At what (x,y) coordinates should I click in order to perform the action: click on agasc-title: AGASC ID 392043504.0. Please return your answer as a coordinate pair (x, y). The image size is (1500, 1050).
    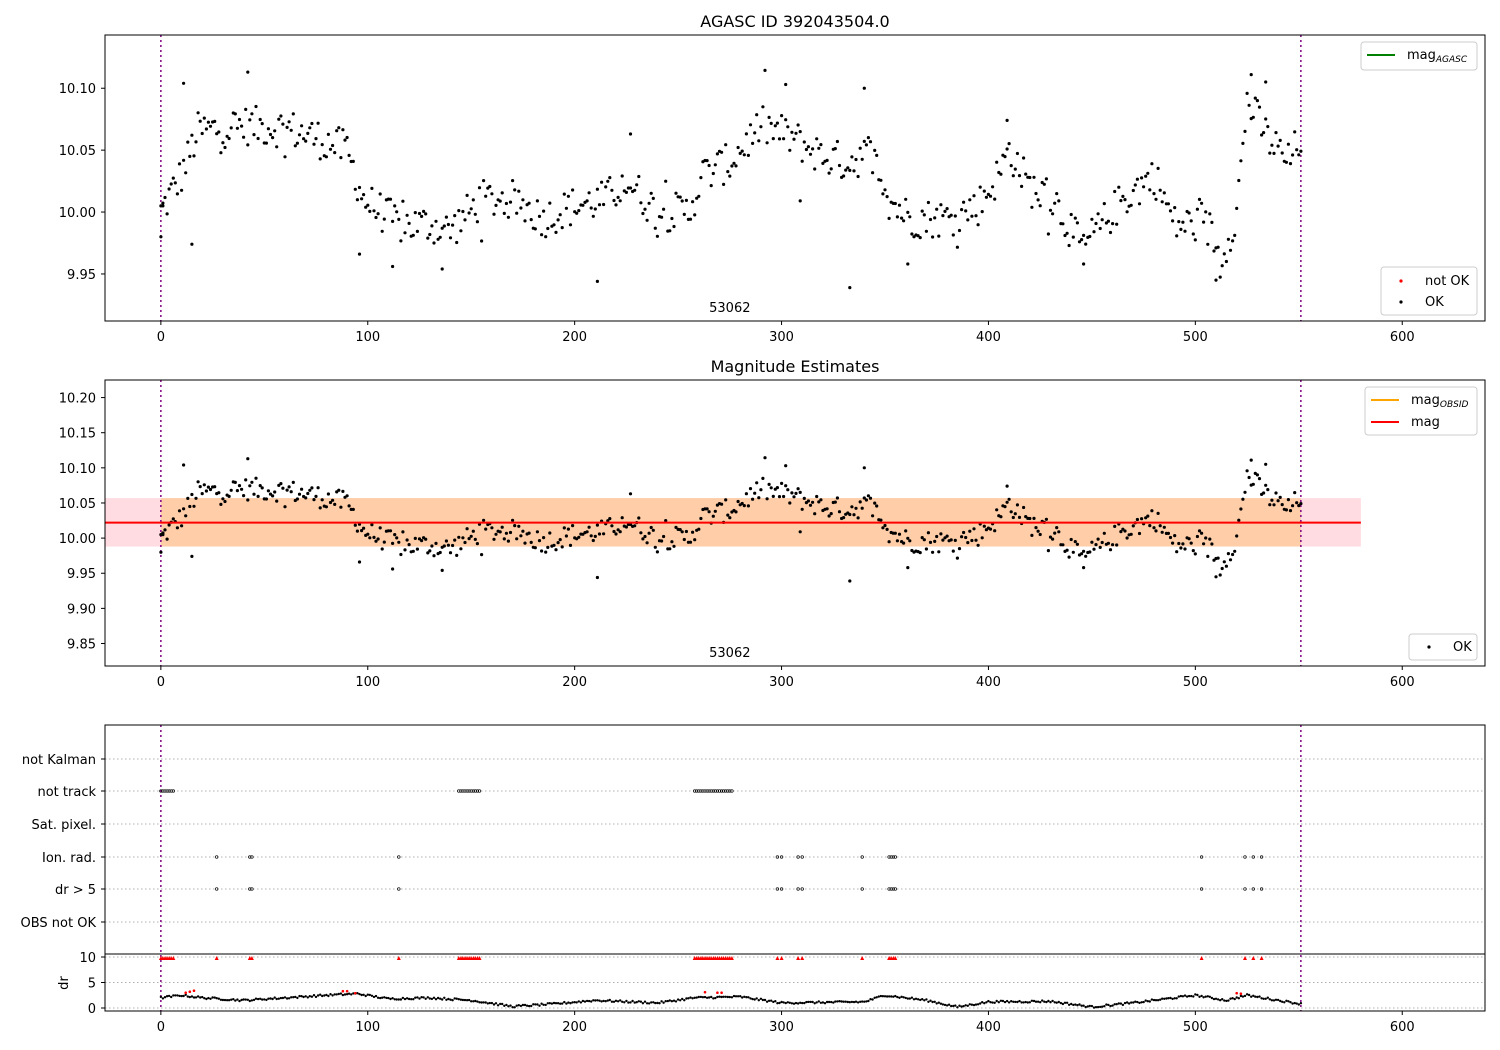
    Looking at the image, I should click on (794, 21).